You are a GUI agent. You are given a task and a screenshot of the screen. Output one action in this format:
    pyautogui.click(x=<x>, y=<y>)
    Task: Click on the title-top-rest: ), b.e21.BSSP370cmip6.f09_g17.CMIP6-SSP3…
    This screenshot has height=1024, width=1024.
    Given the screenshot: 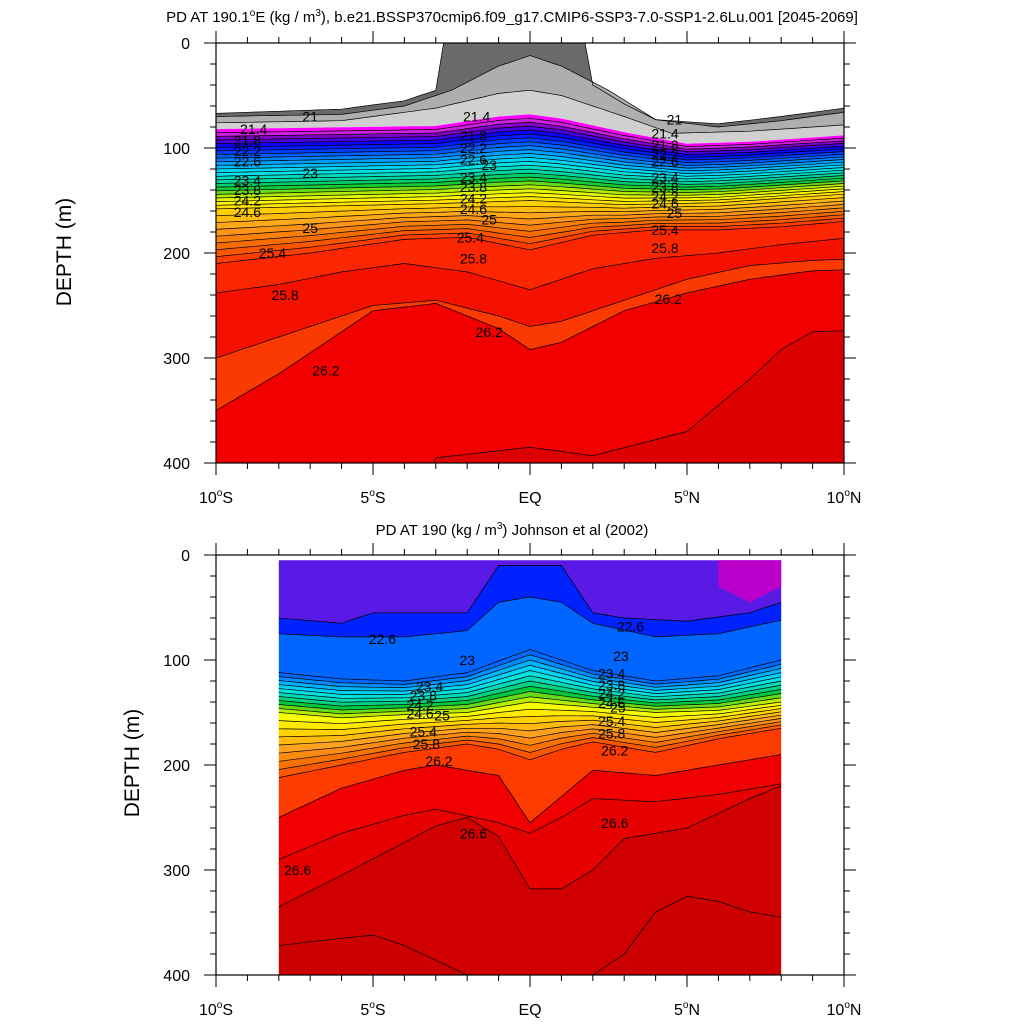 What is the action you would take?
    pyautogui.click(x=589, y=17)
    